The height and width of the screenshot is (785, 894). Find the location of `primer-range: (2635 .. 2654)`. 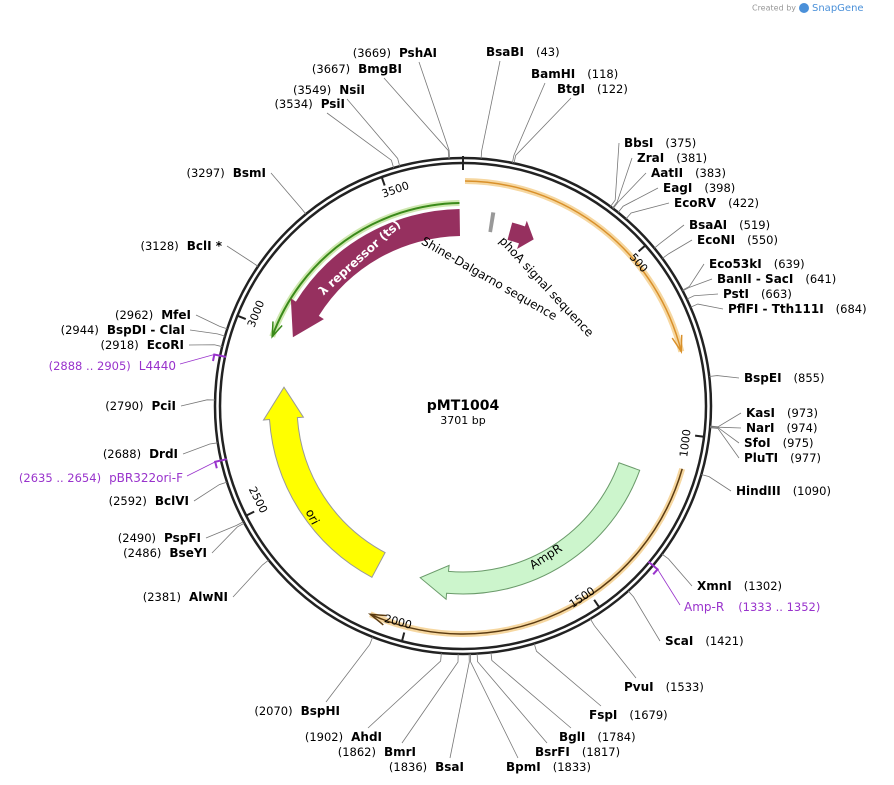

primer-range: (2635 .. 2654) is located at coordinates (60, 478).